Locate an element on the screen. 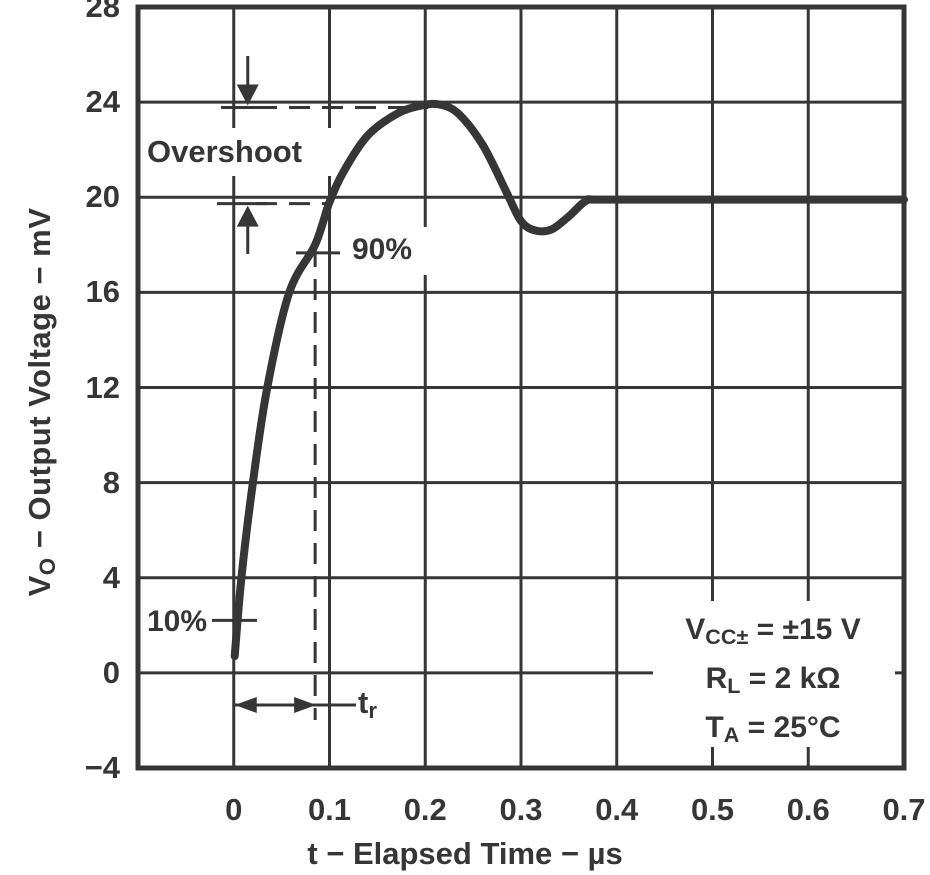 This screenshot has height=875, width=930. condition-symbol: V is located at coordinates (695, 629).